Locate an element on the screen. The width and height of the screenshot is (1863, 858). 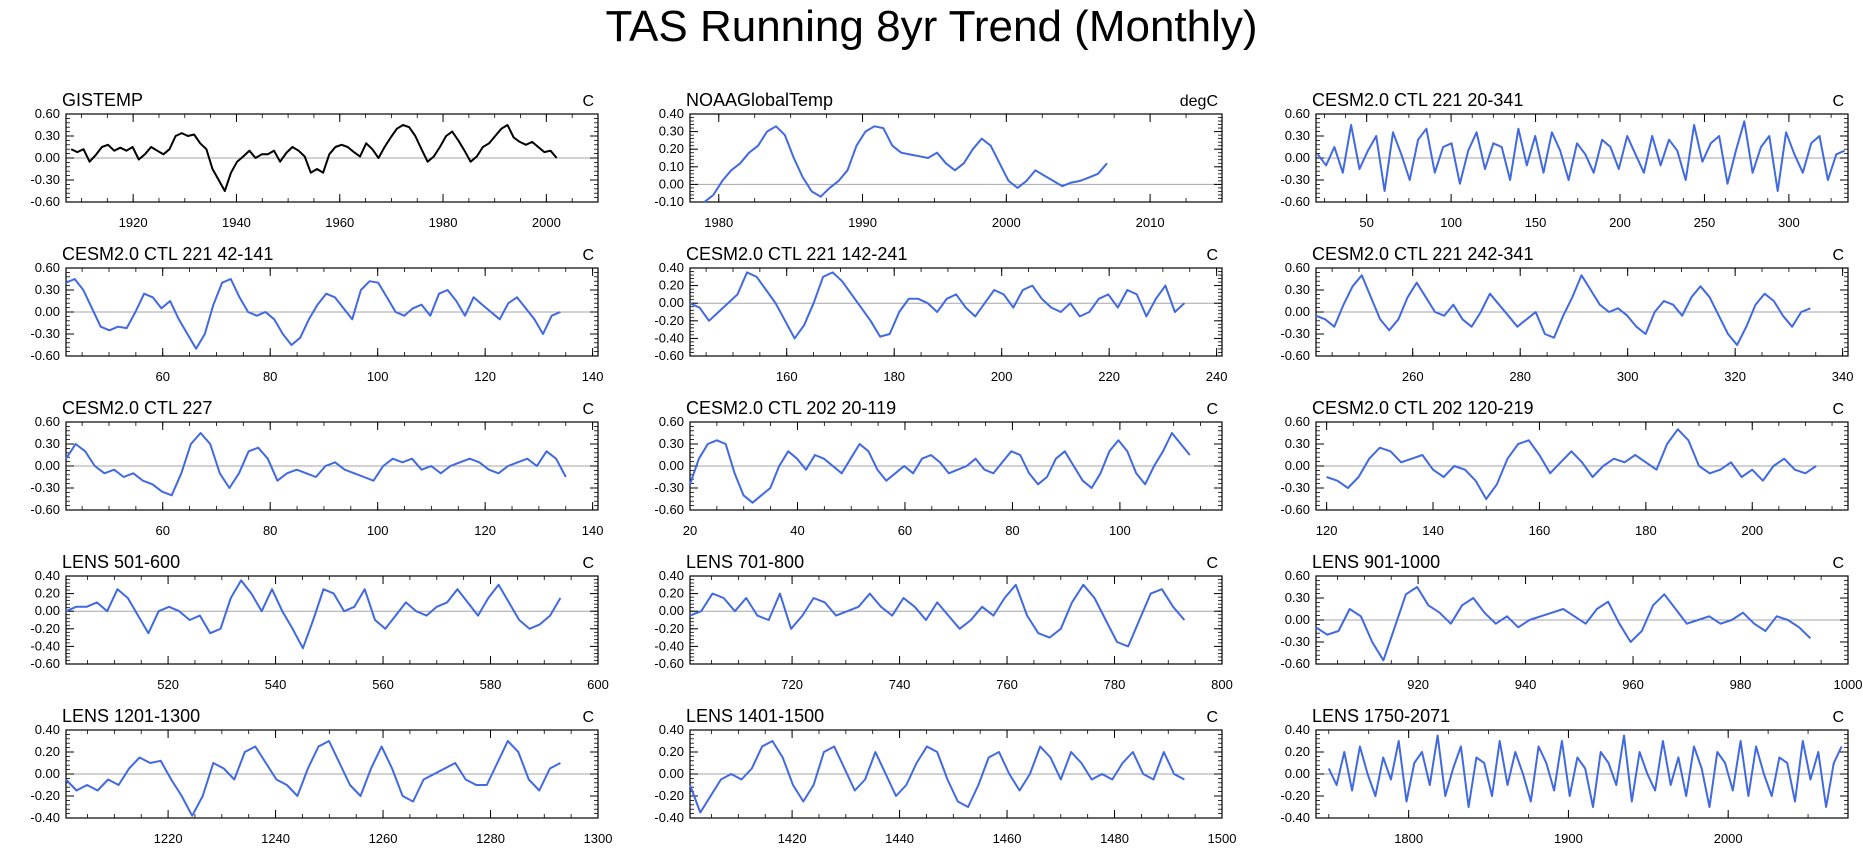
panel-units: degC is located at coordinates (1199, 101).